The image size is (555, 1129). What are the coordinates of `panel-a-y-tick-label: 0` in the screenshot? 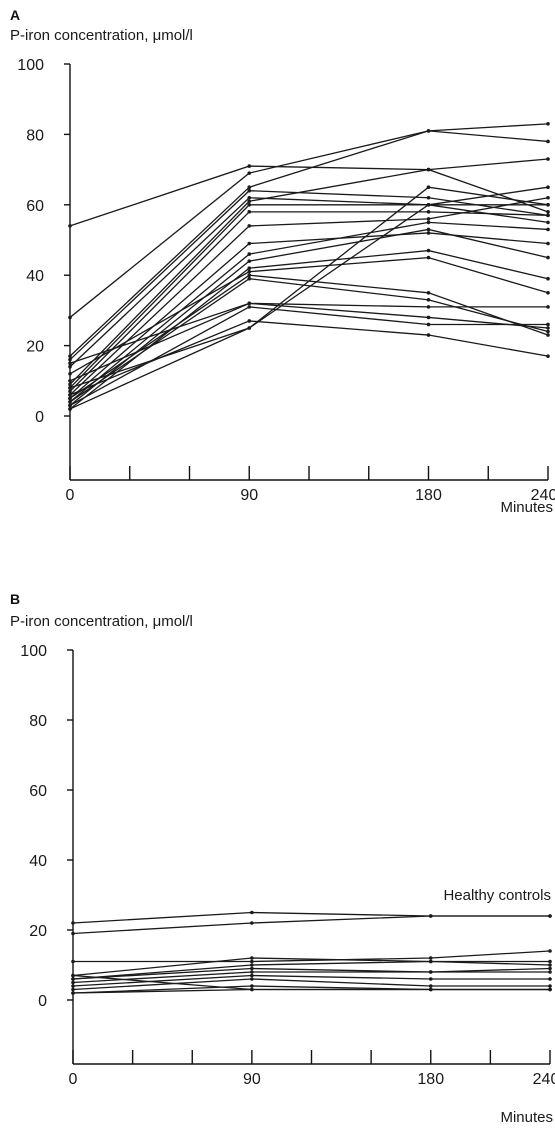 It's located at (39, 417).